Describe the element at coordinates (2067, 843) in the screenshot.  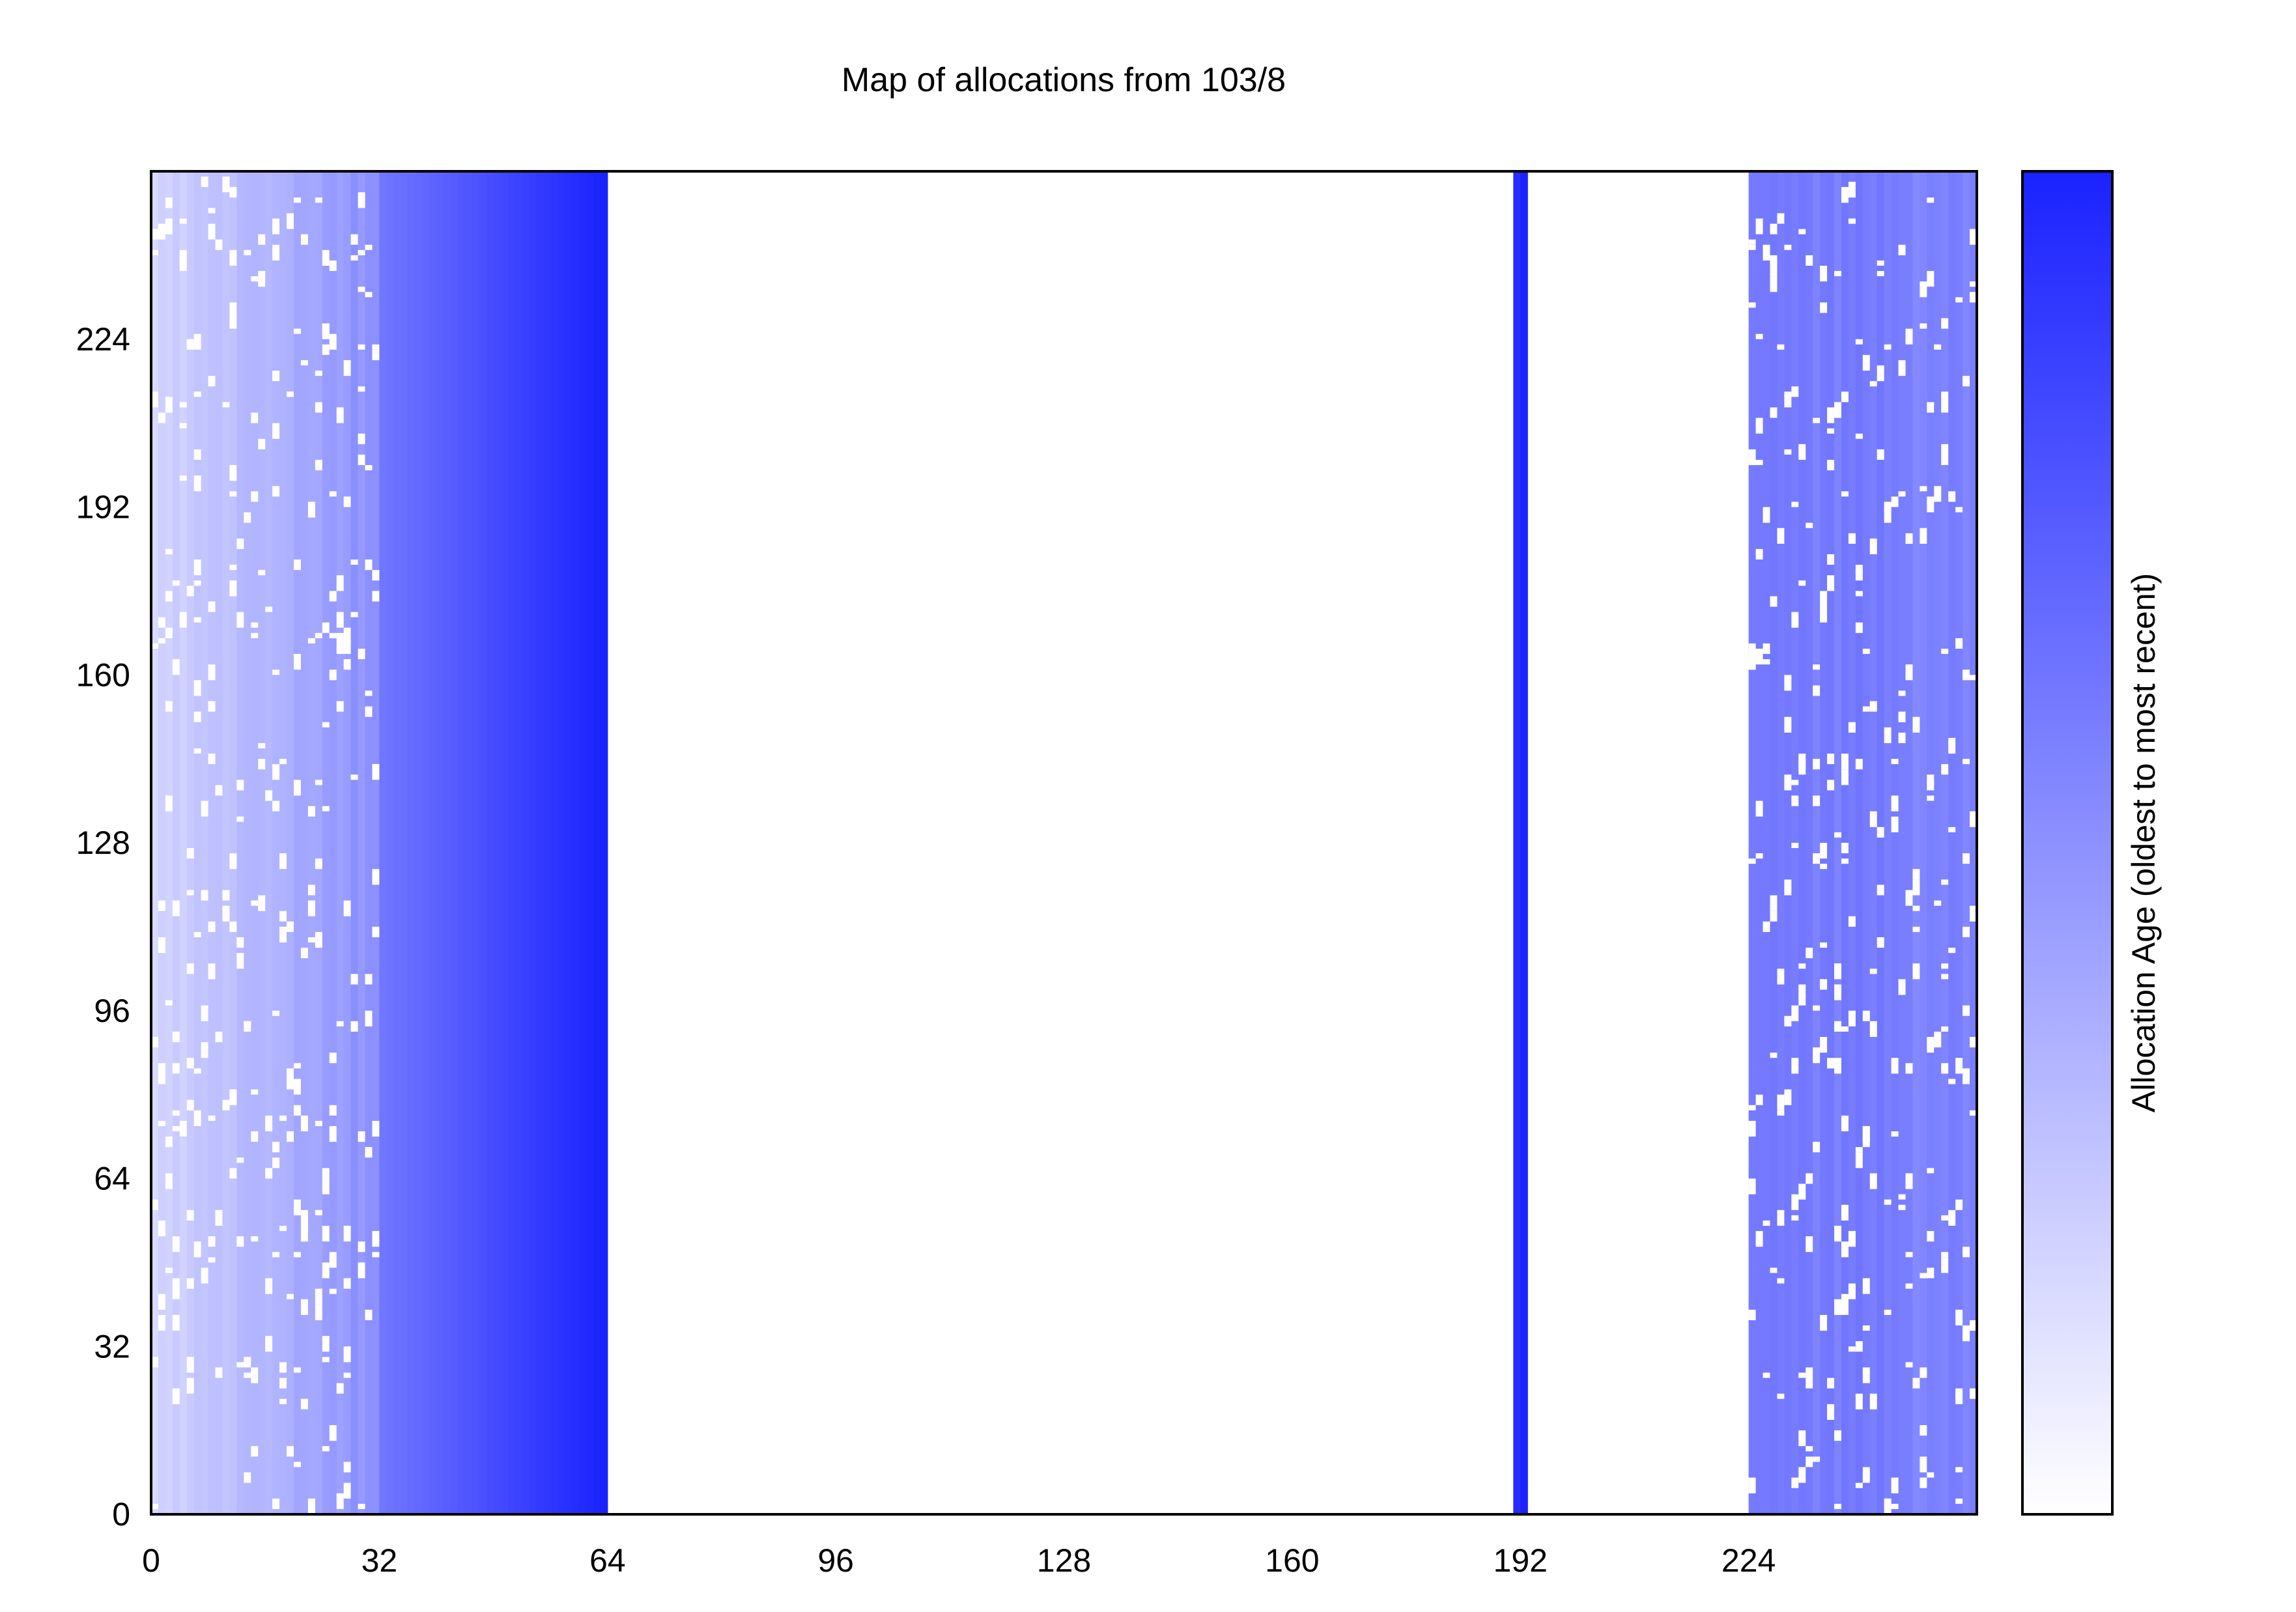
I see `colorbar` at that location.